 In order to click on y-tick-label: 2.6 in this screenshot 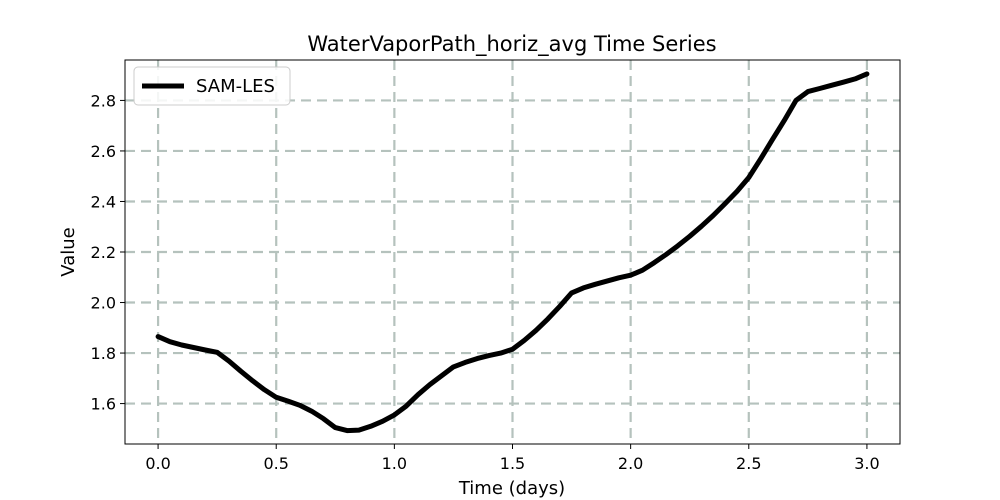, I will do `click(103, 151)`.